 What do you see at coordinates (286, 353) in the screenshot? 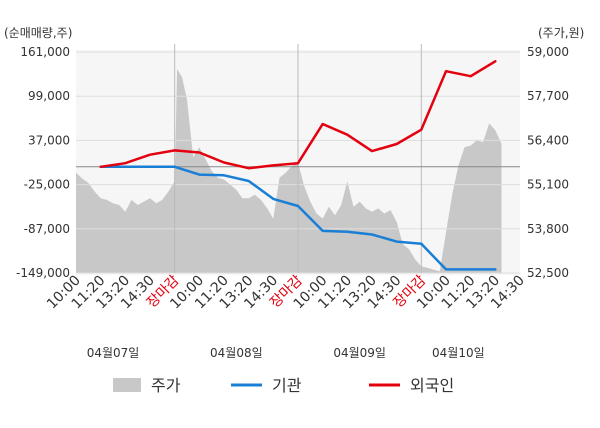
I see `day-labels: 04월07일 04월08일 04월09일 04월10일` at bounding box center [286, 353].